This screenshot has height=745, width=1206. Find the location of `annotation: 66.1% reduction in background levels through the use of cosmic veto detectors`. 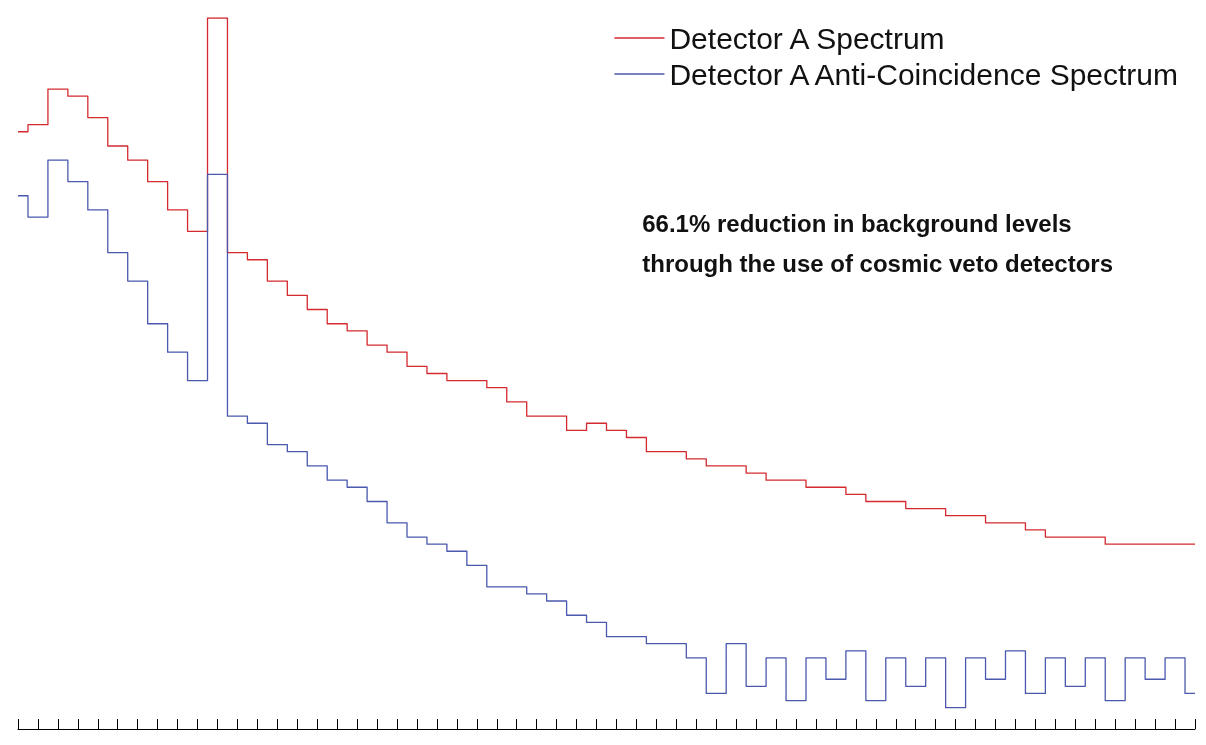

annotation: 66.1% reduction in background levels through the use of cosmic veto detectors is located at coordinates (878, 243).